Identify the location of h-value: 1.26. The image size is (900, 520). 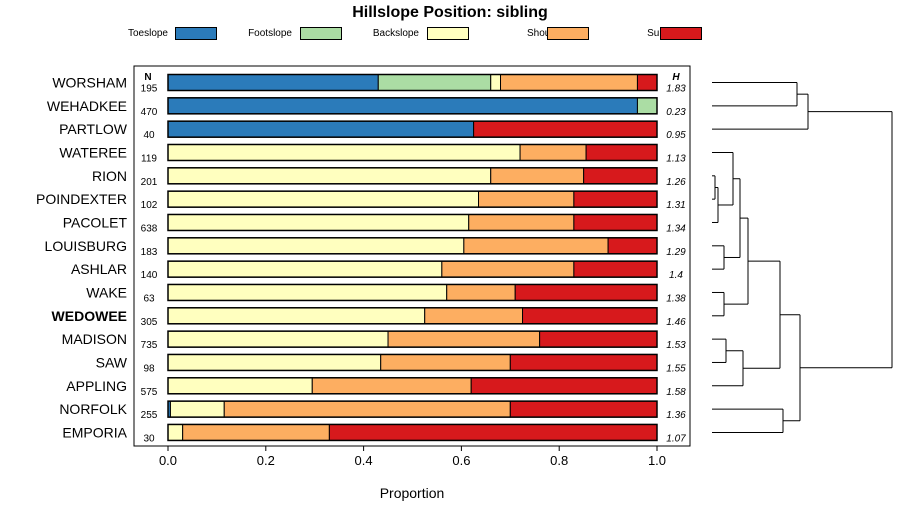
(676, 182).